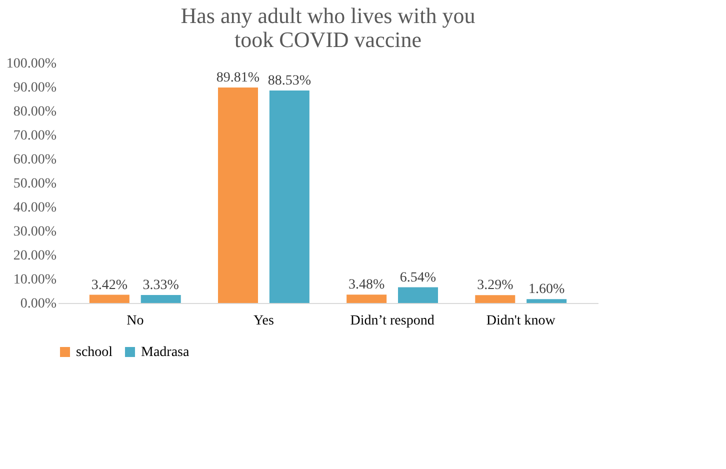  What do you see at coordinates (35, 256) in the screenshot?
I see `y-tick-label: 20.00%` at bounding box center [35, 256].